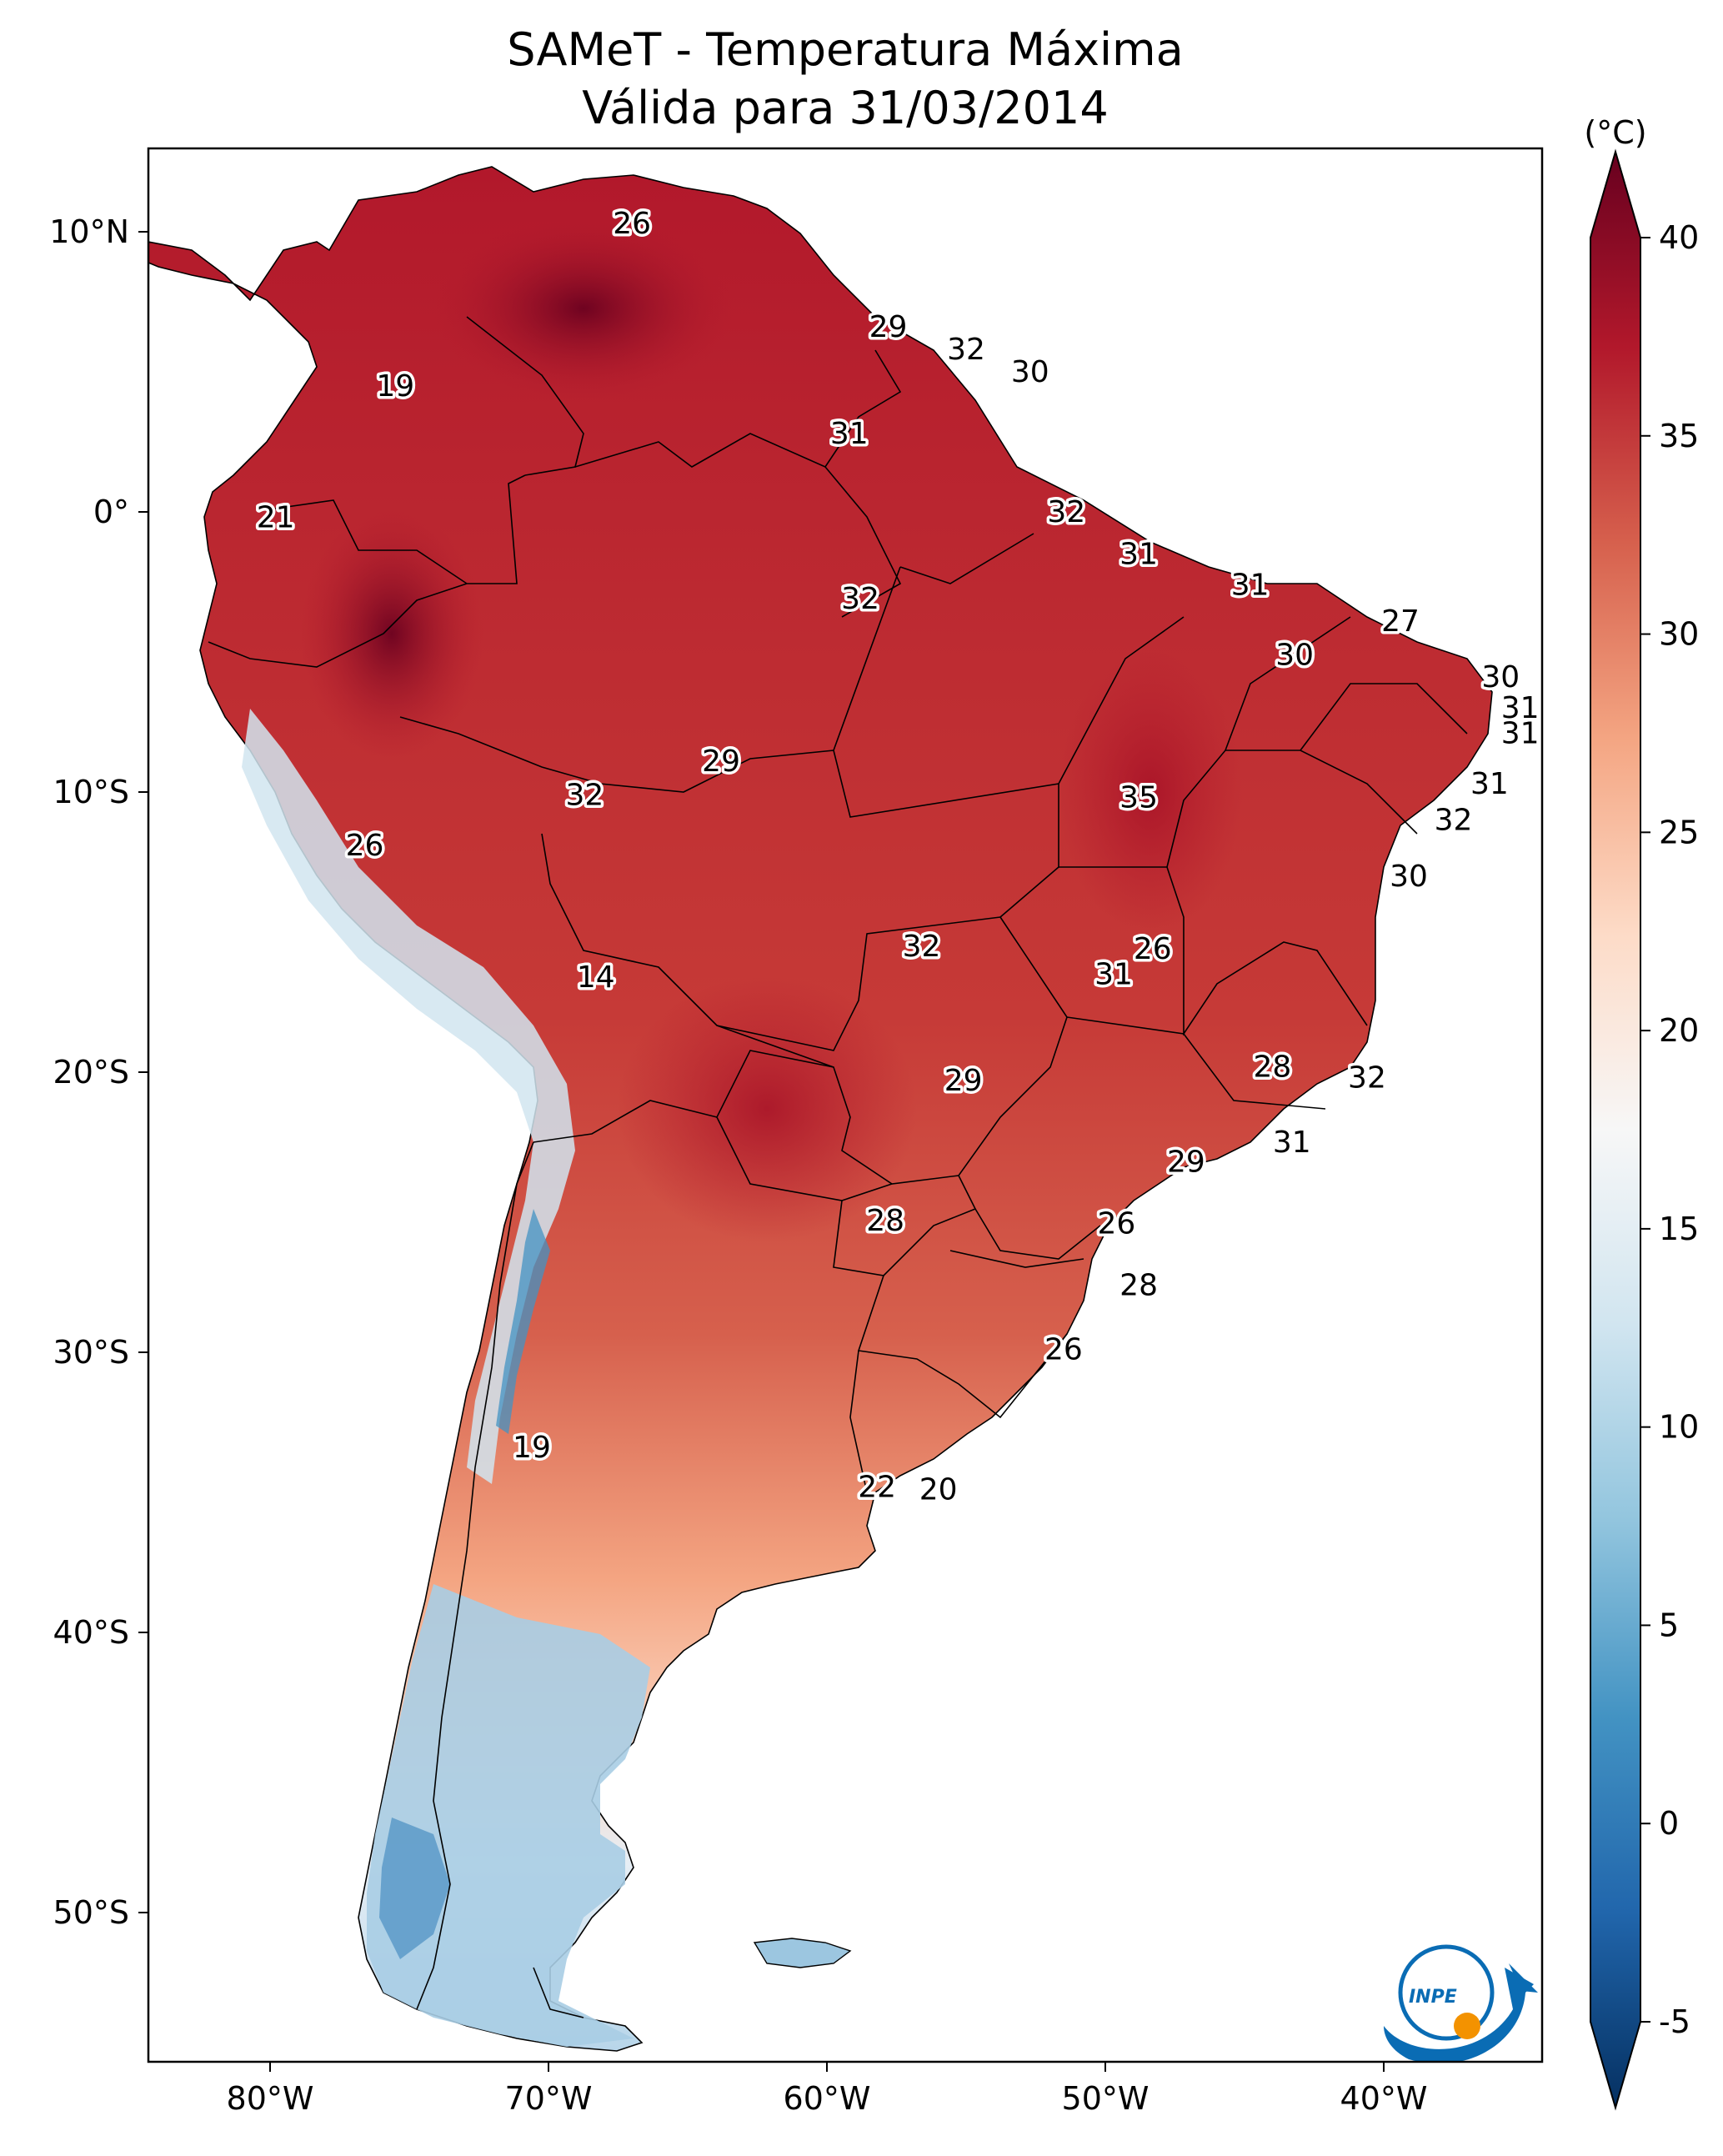 Image resolution: width=1723 pixels, height=2156 pixels. Describe the element at coordinates (91, 1632) in the screenshot. I see `latitude-tick-label: 40°S` at that location.